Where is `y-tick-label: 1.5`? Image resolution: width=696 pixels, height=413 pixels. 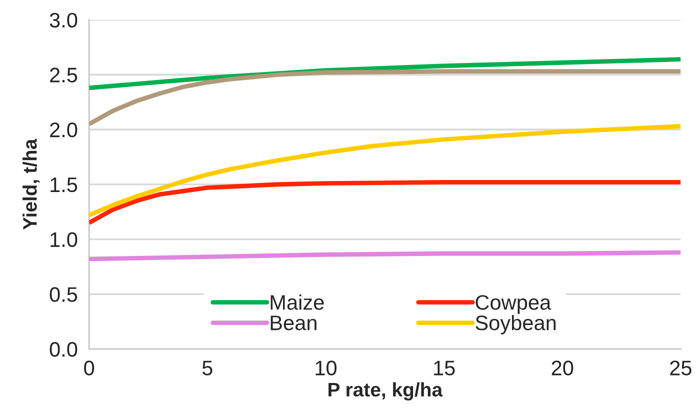 y-tick-label: 1.5 is located at coordinates (64, 185).